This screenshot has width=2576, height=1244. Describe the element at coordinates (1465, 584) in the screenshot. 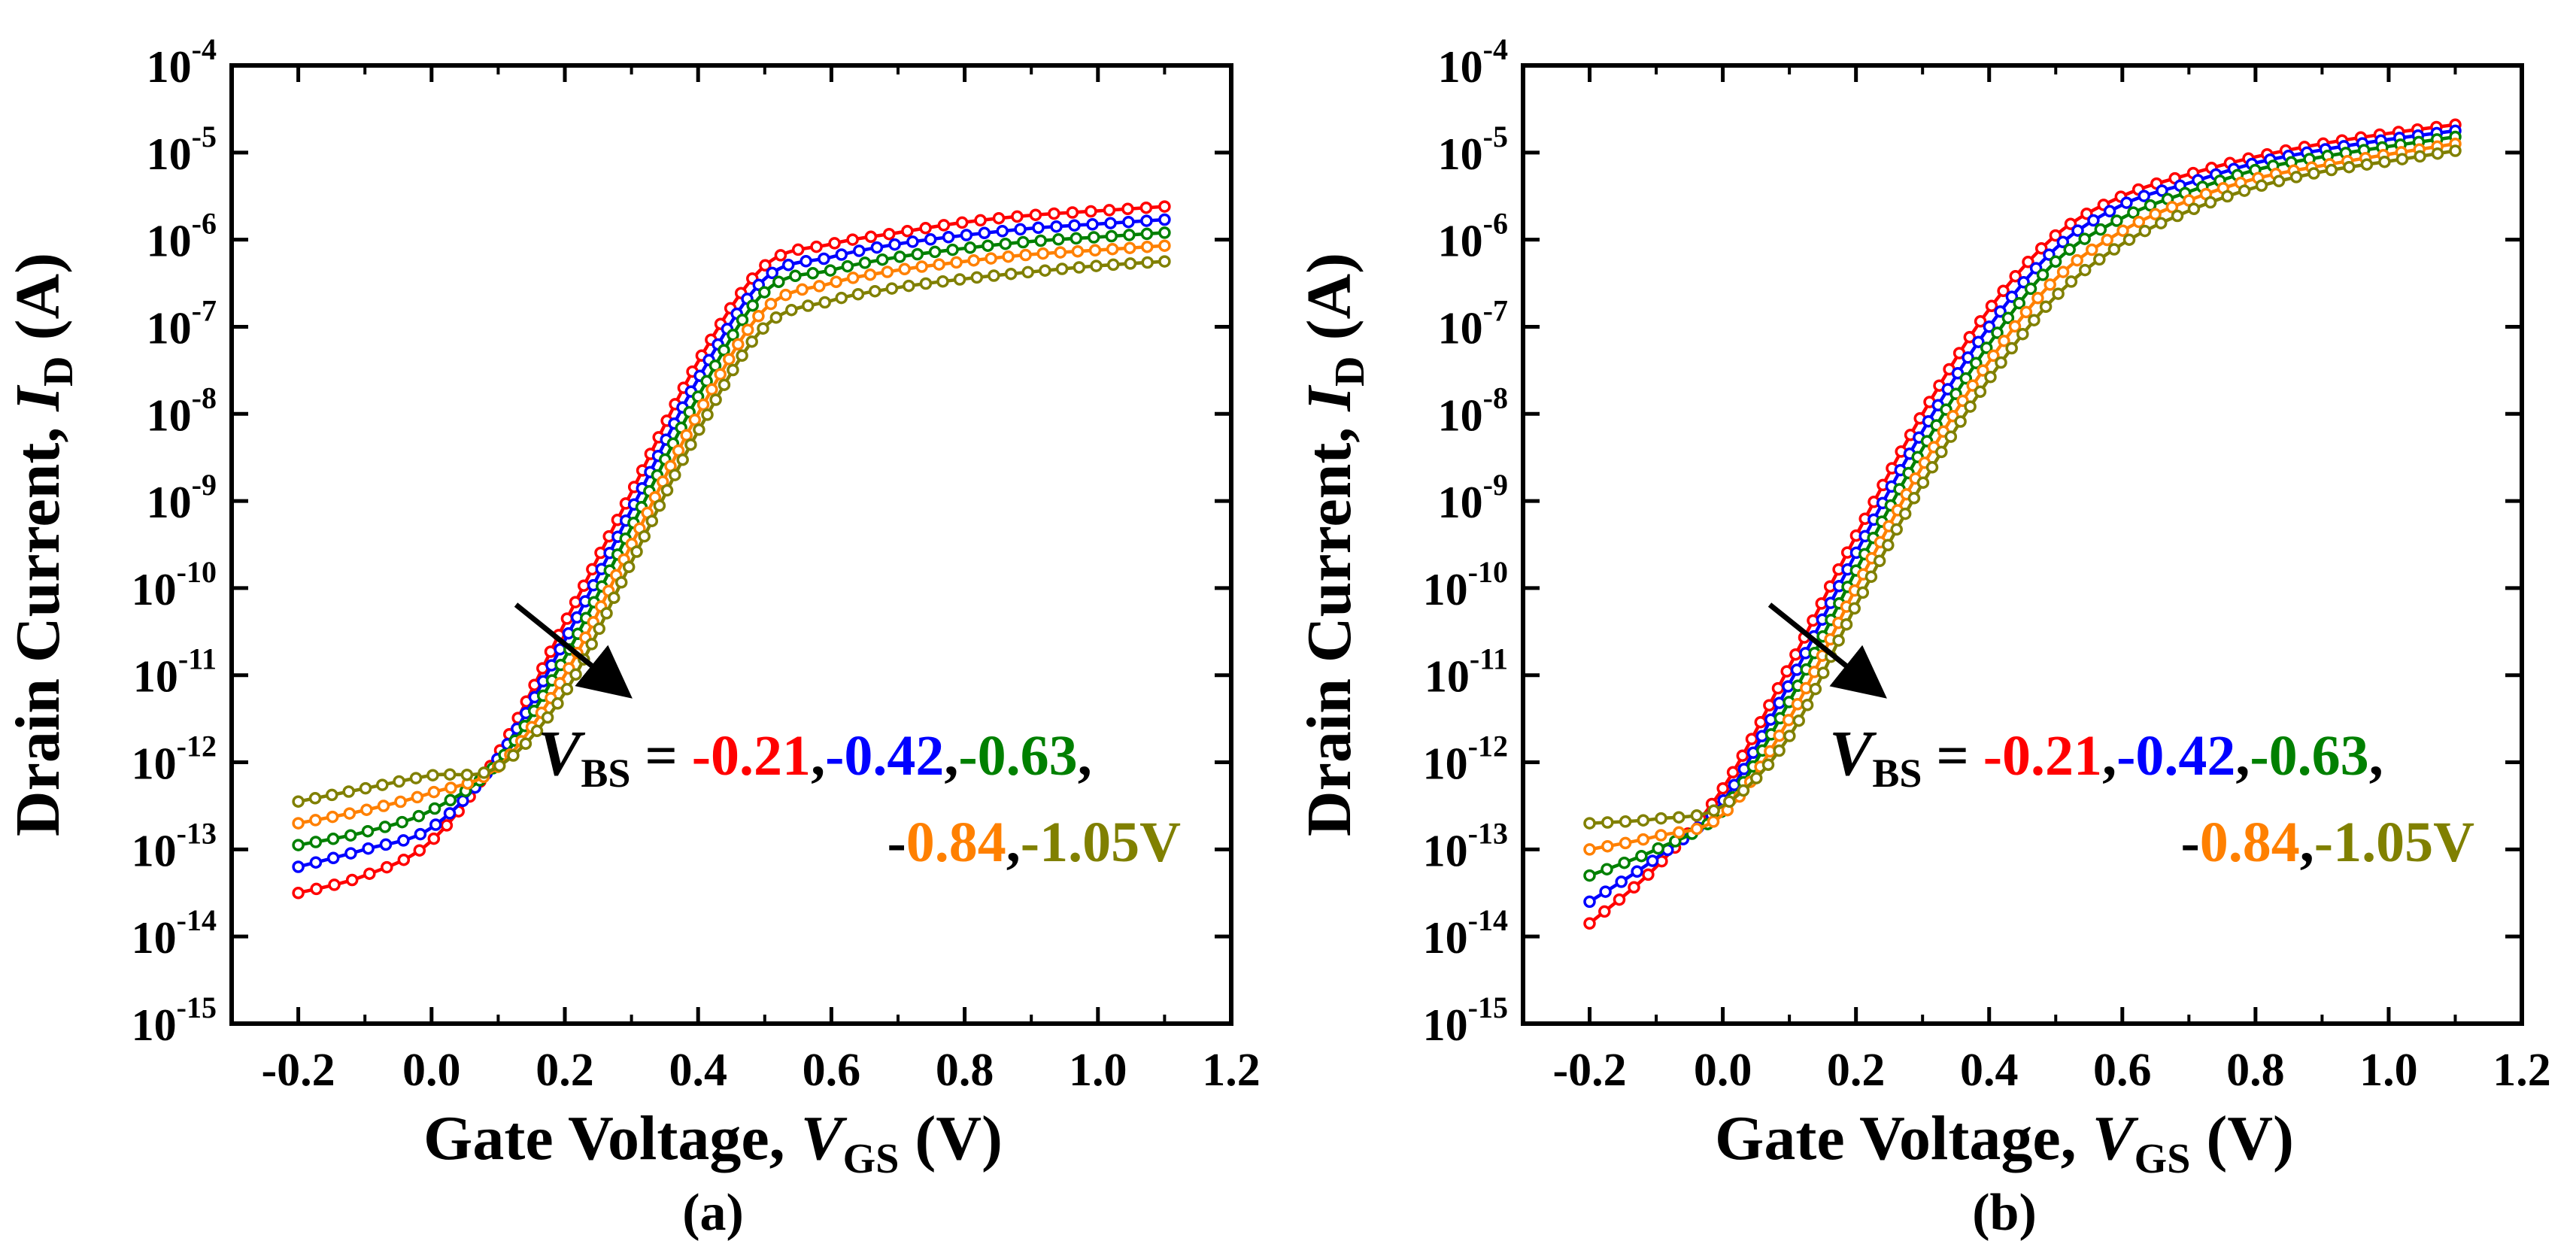

I see `y-tick-label: 10⁻¹⁰` at that location.